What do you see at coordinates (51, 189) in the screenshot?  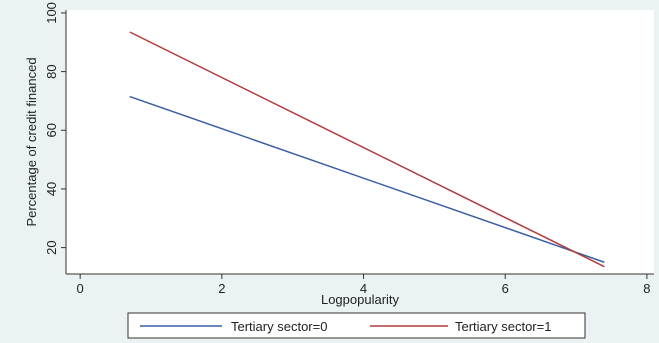 I see `y-tick-label: 40` at bounding box center [51, 189].